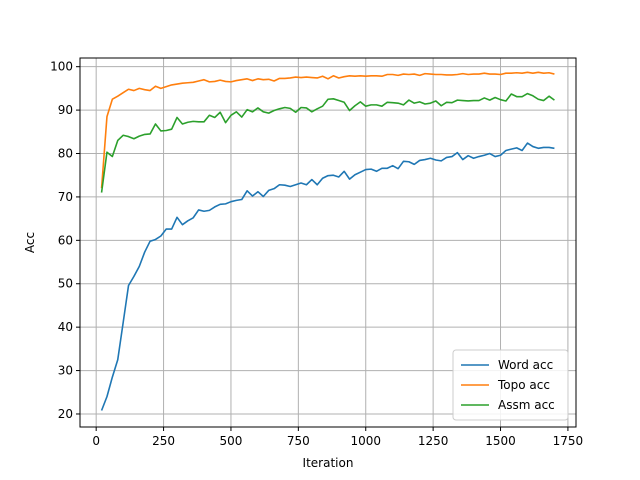 The image size is (640, 480). What do you see at coordinates (523, 385) in the screenshot?
I see `legend-label: Topo acc` at bounding box center [523, 385].